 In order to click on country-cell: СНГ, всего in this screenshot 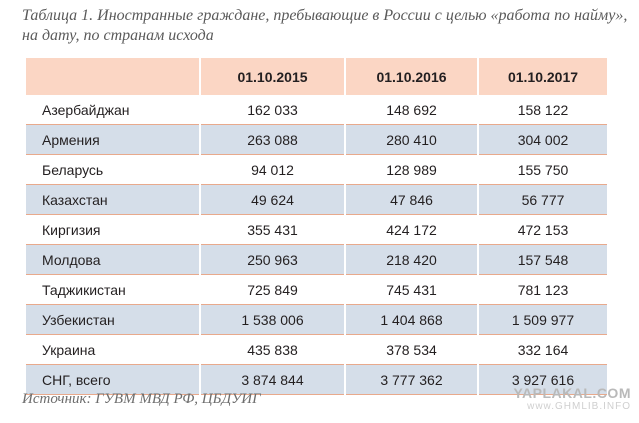, I will do `click(113, 379)`.